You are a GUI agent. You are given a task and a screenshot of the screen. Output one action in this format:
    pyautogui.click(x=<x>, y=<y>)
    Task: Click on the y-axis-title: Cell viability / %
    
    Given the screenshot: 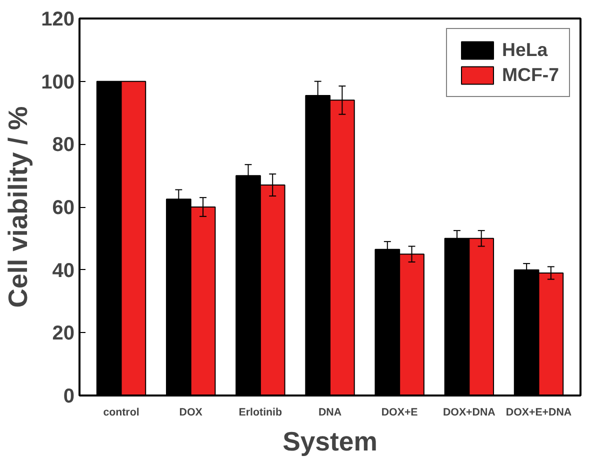 What is the action you would take?
    pyautogui.click(x=18, y=207)
    